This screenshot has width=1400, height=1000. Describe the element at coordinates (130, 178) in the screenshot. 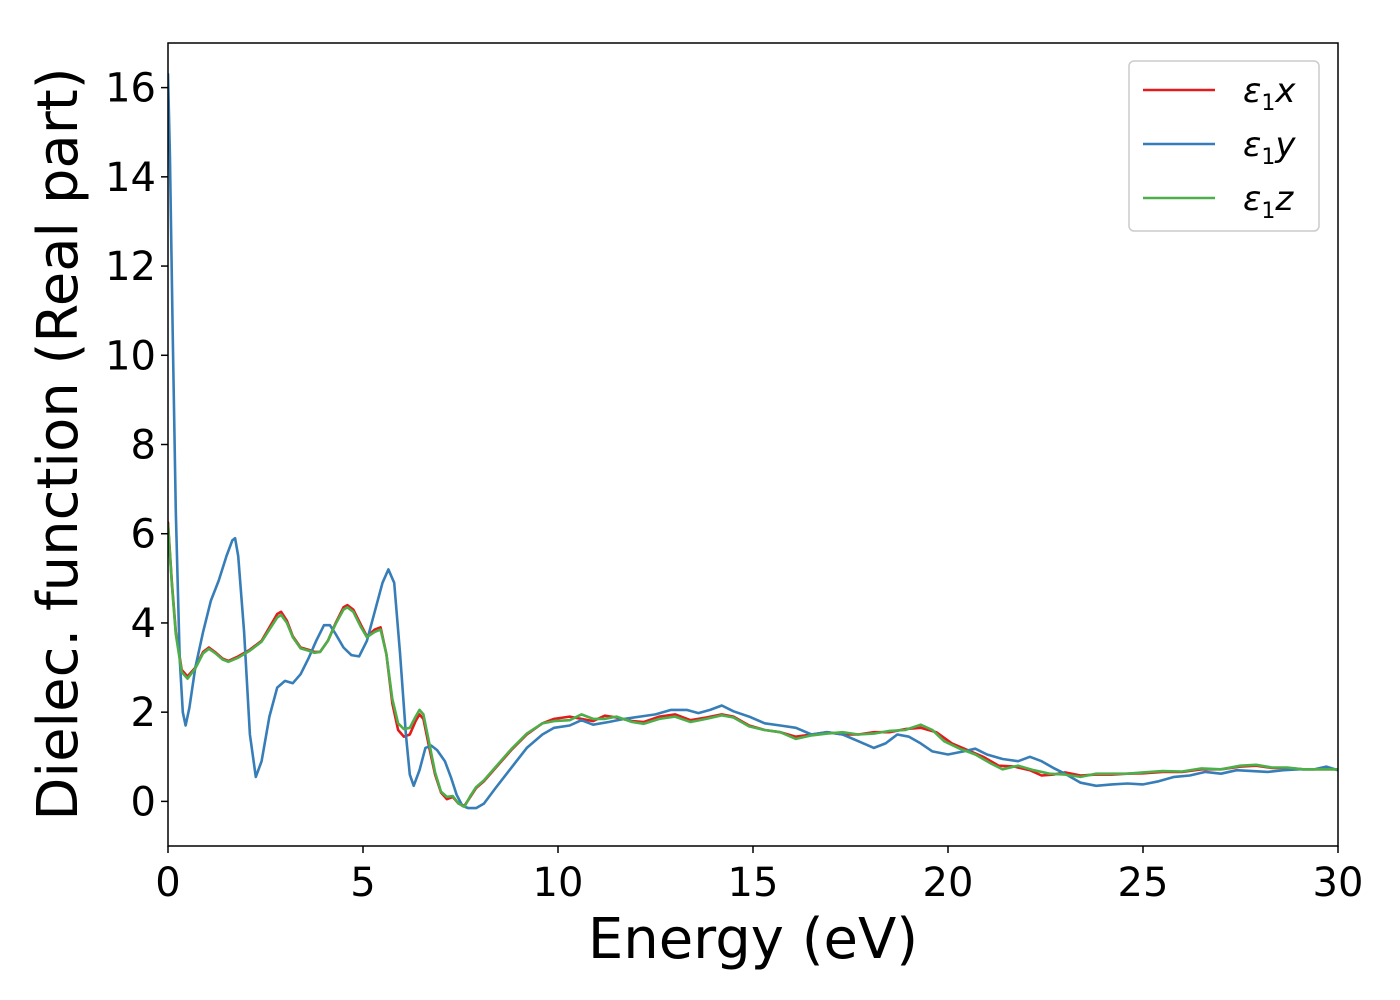

I see `y-tick-label: 14` at that location.